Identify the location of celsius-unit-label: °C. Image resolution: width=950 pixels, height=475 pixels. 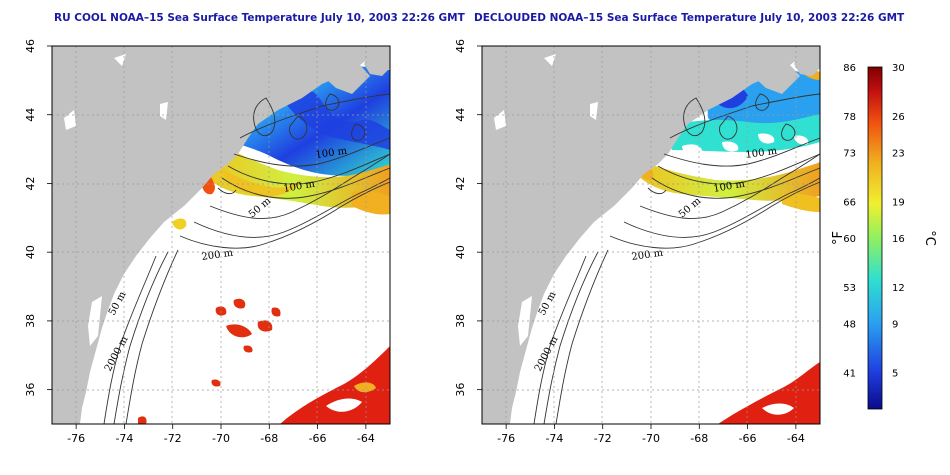
(929, 238).